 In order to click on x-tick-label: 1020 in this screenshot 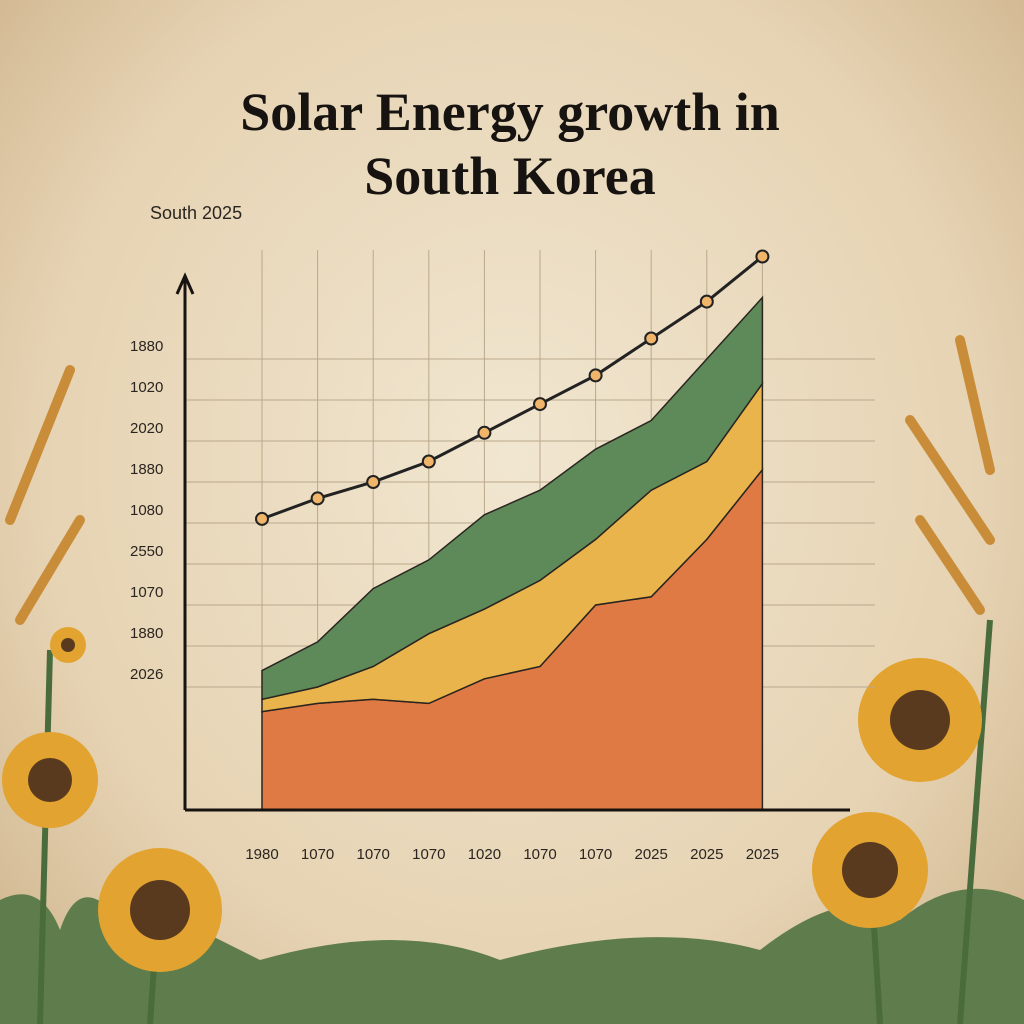, I will do `click(484, 854)`.